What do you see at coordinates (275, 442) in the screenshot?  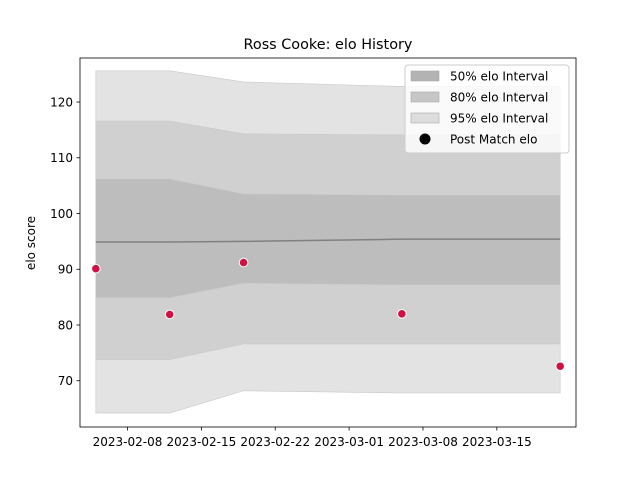 I see `x-tick-label: 2023-02-22` at bounding box center [275, 442].